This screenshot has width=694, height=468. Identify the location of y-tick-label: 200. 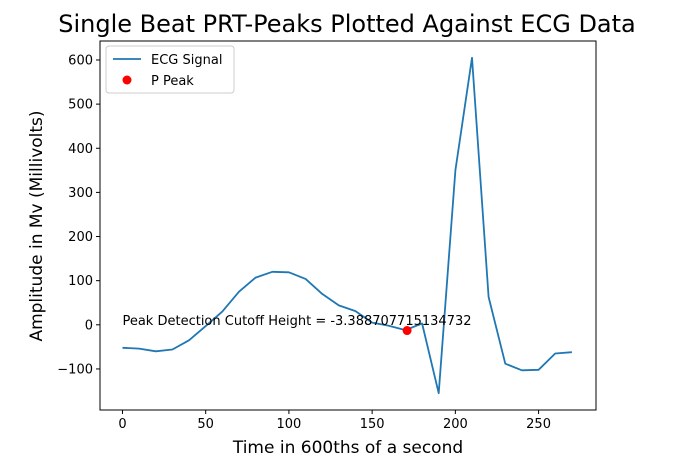
(80, 237).